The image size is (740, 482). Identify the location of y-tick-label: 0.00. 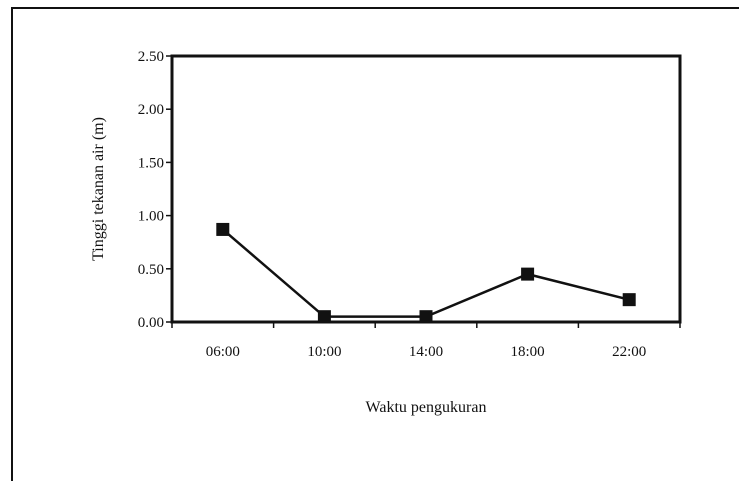
(151, 323).